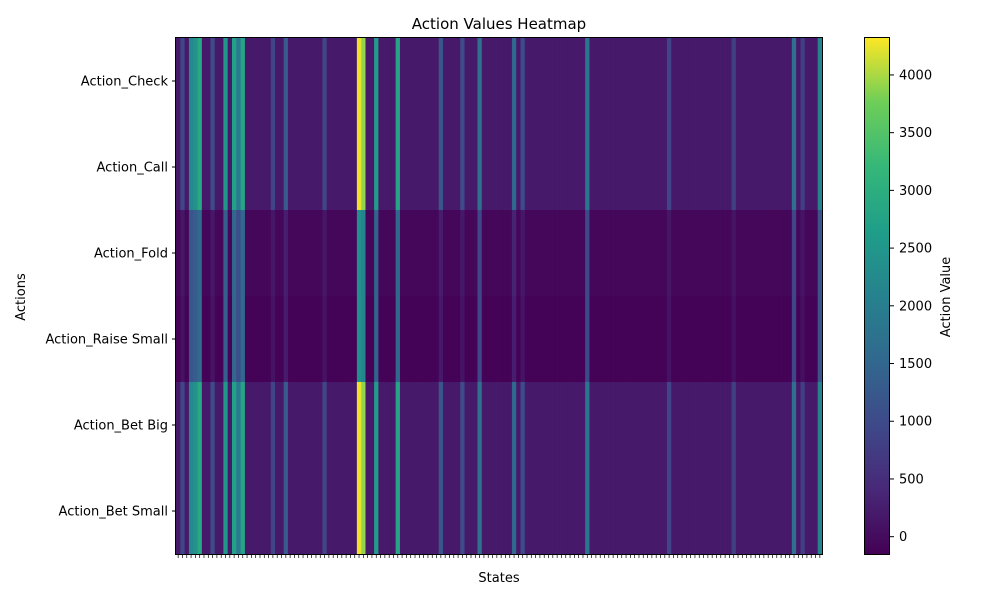  Describe the element at coordinates (915, 191) in the screenshot. I see `colorbar-tick-label: 3000` at that location.